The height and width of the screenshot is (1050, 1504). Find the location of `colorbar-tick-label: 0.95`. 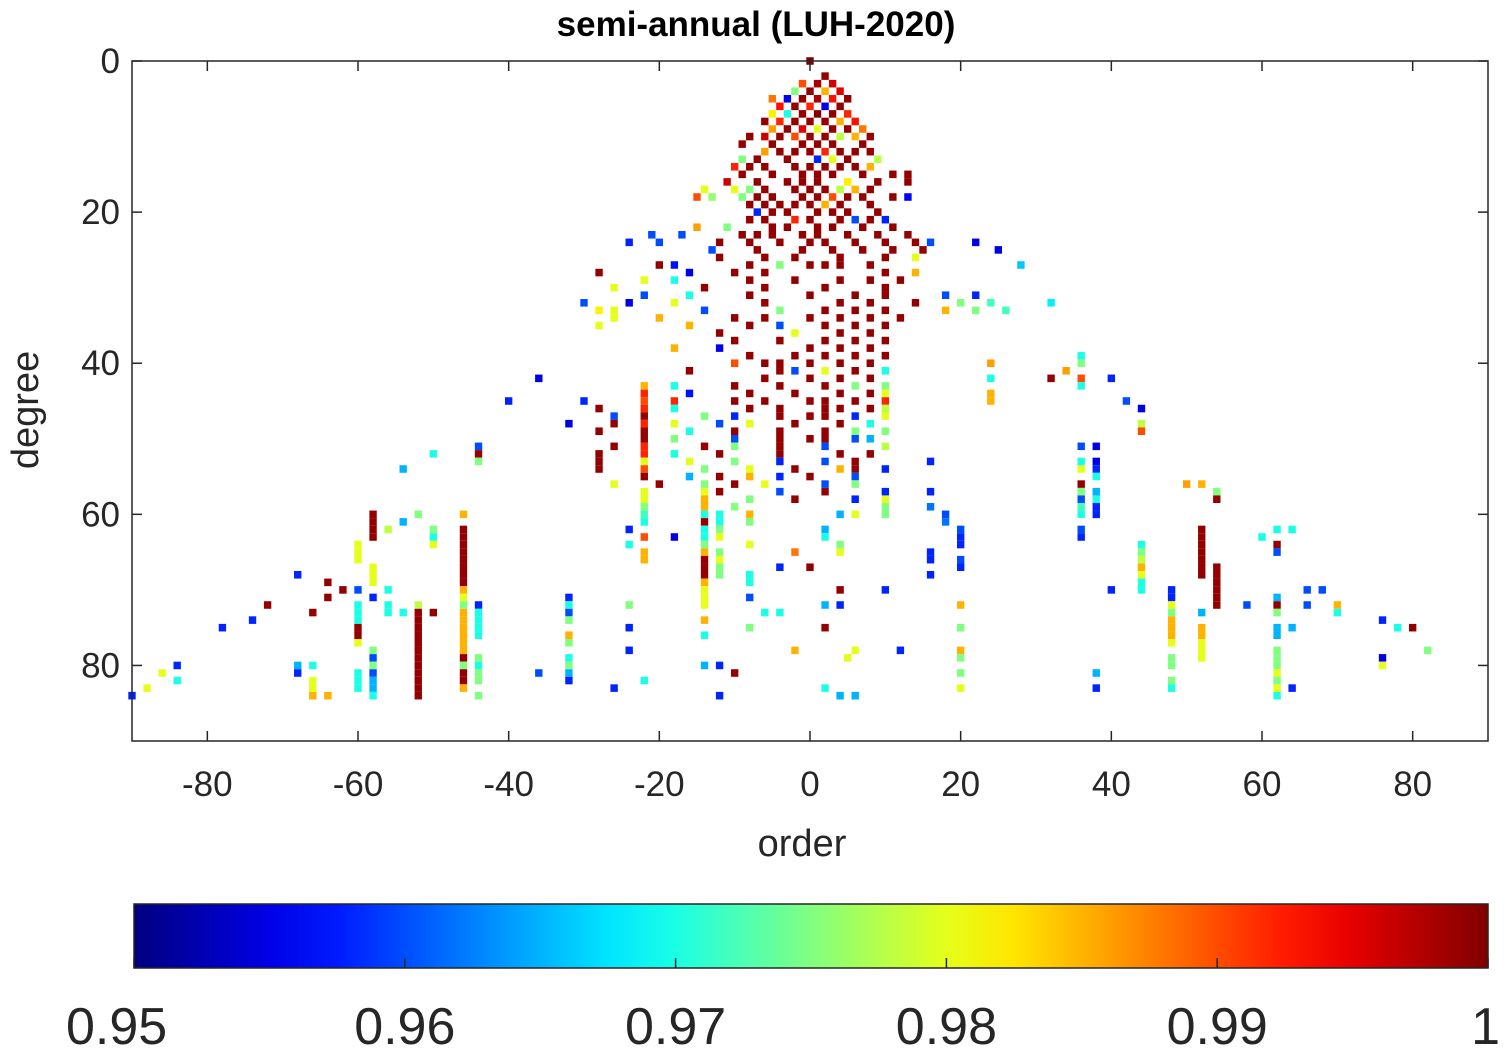

colorbar-tick-label: 0.95 is located at coordinates (116, 1024).